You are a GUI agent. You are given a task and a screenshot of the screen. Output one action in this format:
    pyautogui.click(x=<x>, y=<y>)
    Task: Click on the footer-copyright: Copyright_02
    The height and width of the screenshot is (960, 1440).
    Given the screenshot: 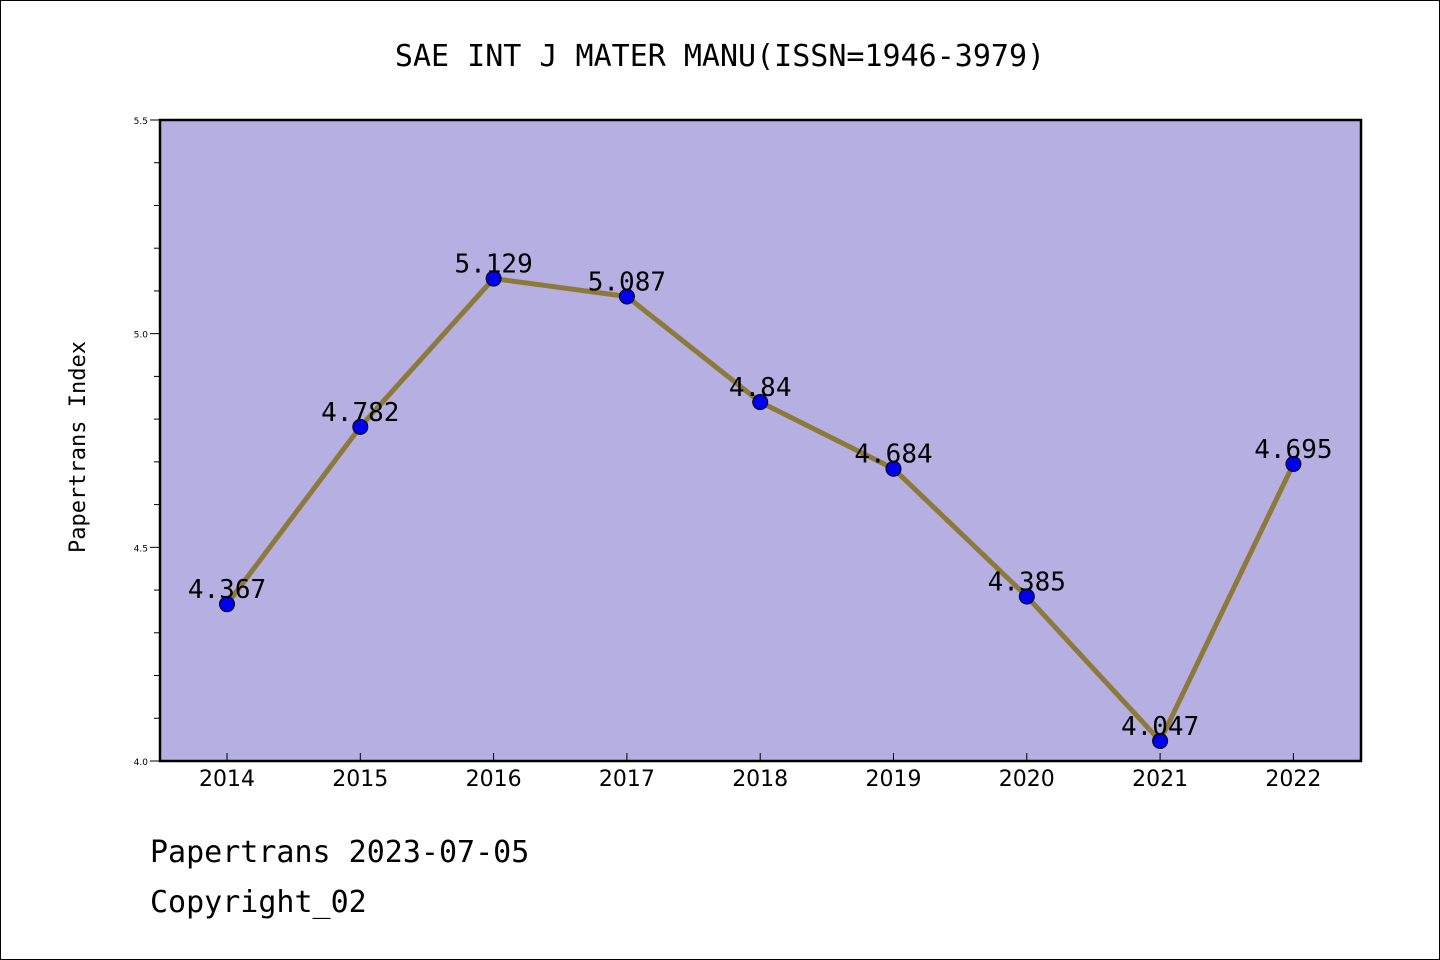 What is the action you would take?
    pyautogui.click(x=258, y=902)
    